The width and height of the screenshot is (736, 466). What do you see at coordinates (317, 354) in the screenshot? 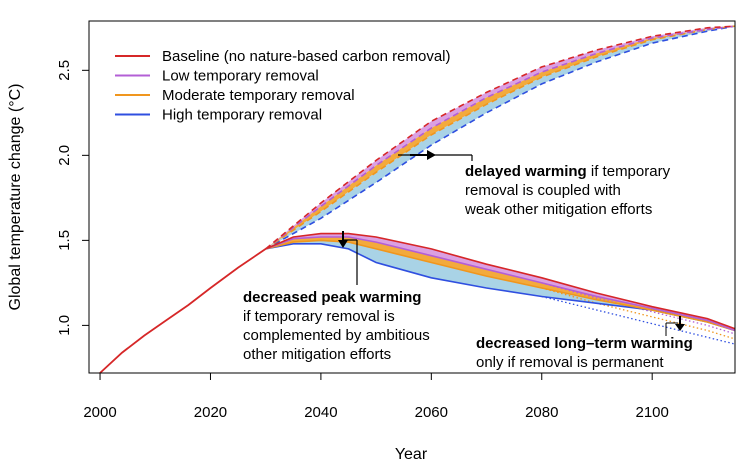
I see `peak-warming-line-3: other mitigation efforts` at bounding box center [317, 354].